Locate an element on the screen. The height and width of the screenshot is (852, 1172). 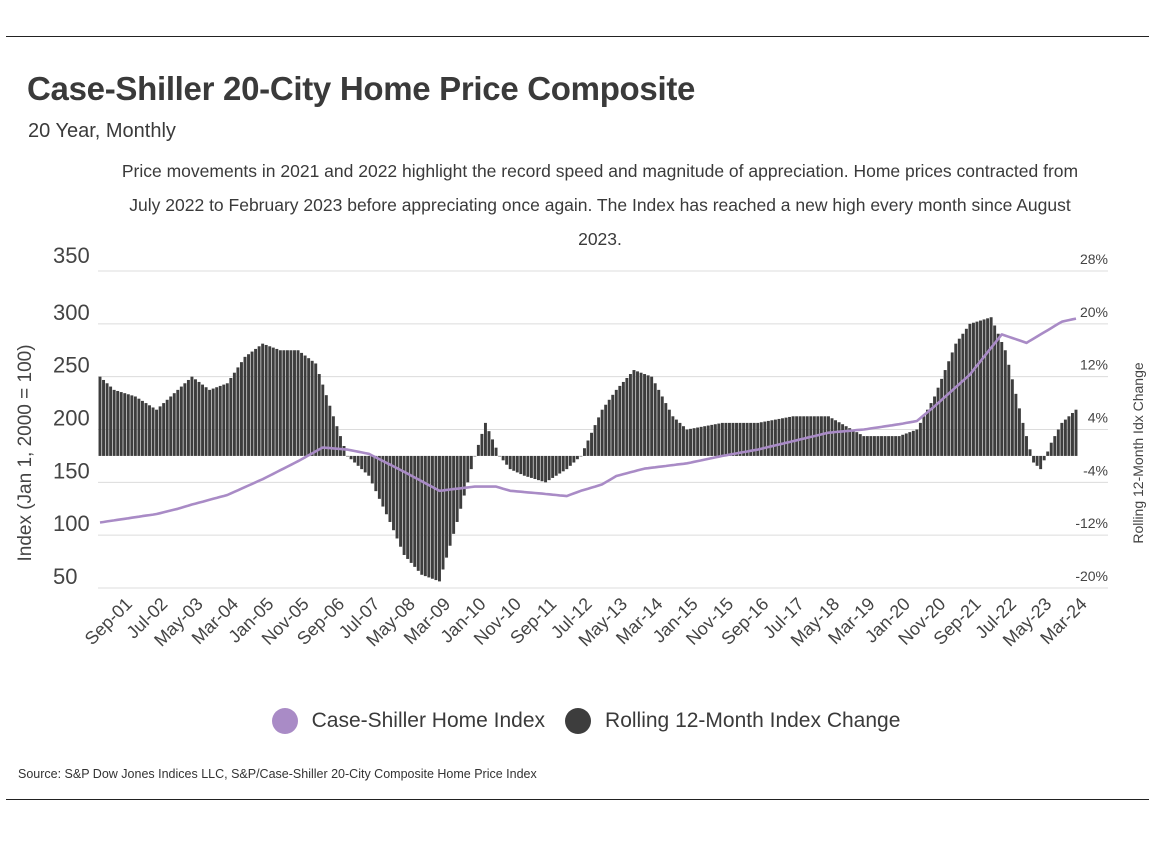
y-left-tick-label: 300 is located at coordinates (71, 312).